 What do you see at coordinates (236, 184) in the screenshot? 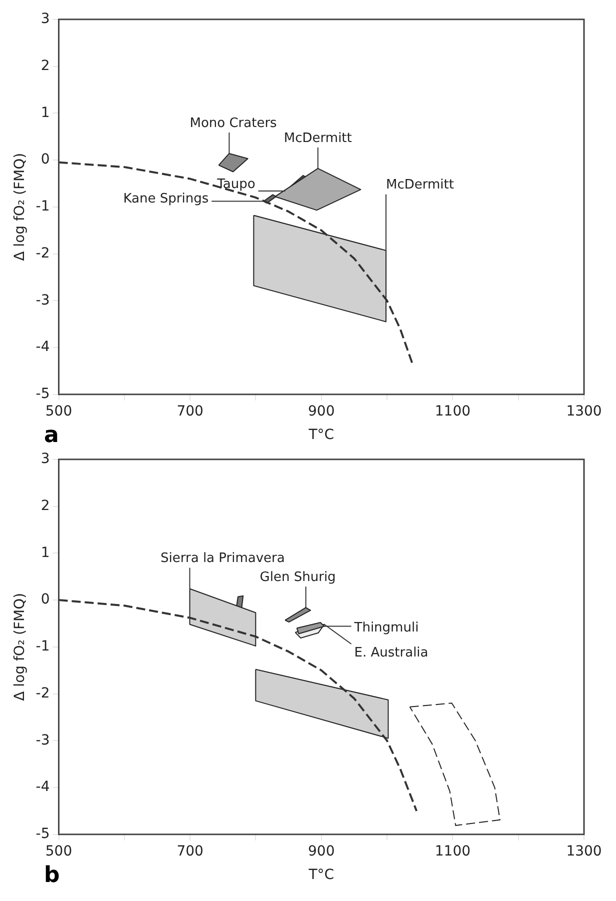
I see `text: Taupo` at bounding box center [236, 184].